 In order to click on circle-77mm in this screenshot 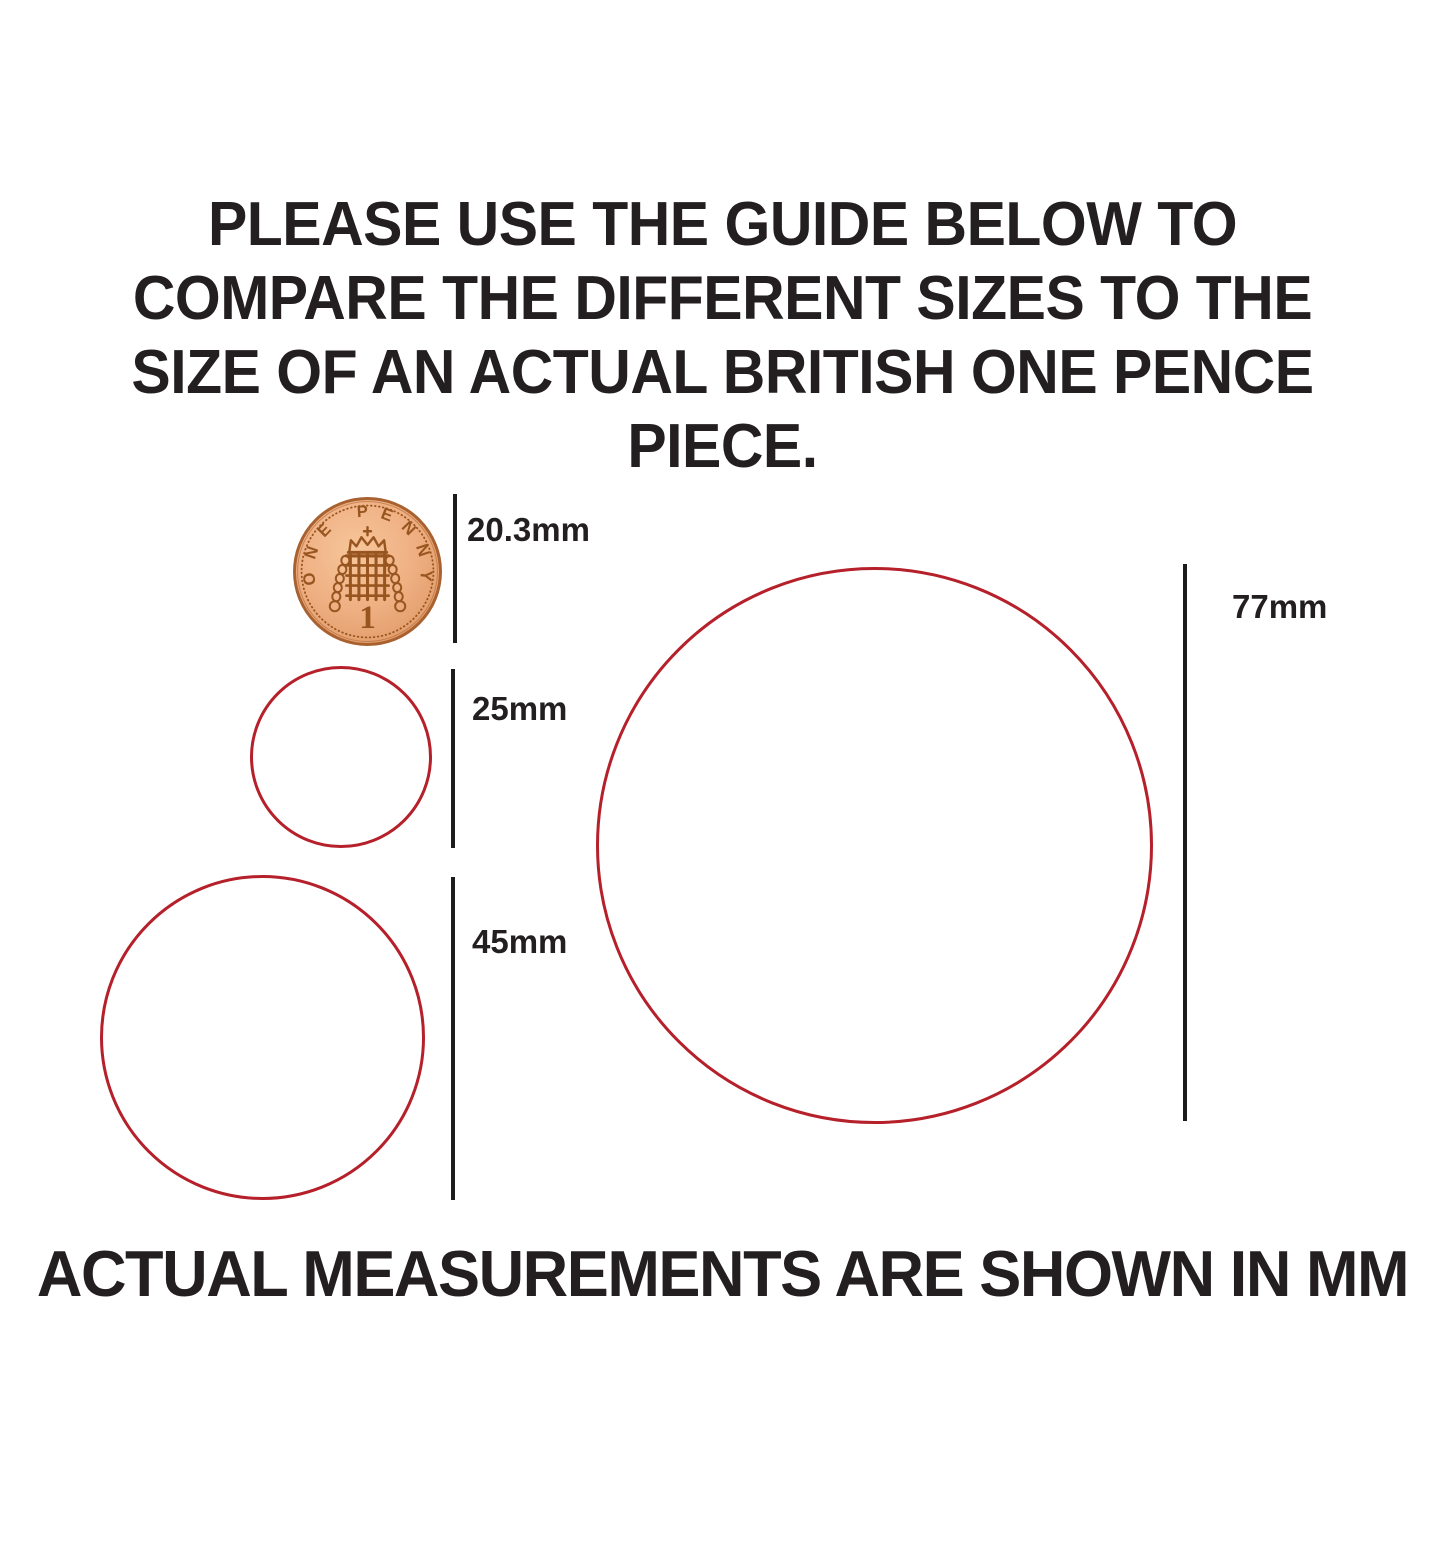, I will do `click(874, 845)`.